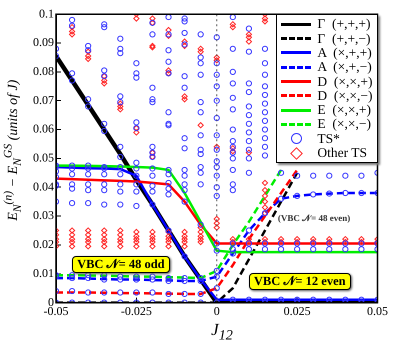 This screenshot has height=348, width=395. What do you see at coordinates (344, 110) in the screenshot?
I see `legend-label: E (×,×,+)` at bounding box center [344, 110].